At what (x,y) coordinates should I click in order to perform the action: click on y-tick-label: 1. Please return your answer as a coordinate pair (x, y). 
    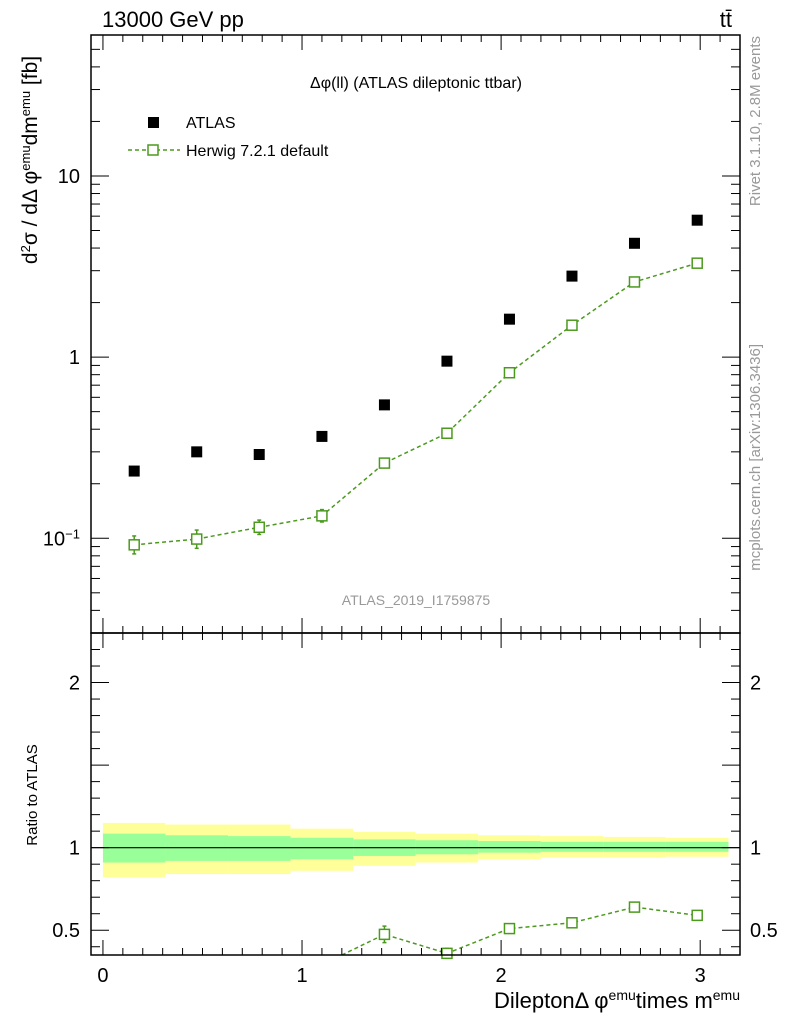
    Looking at the image, I should click on (74, 358).